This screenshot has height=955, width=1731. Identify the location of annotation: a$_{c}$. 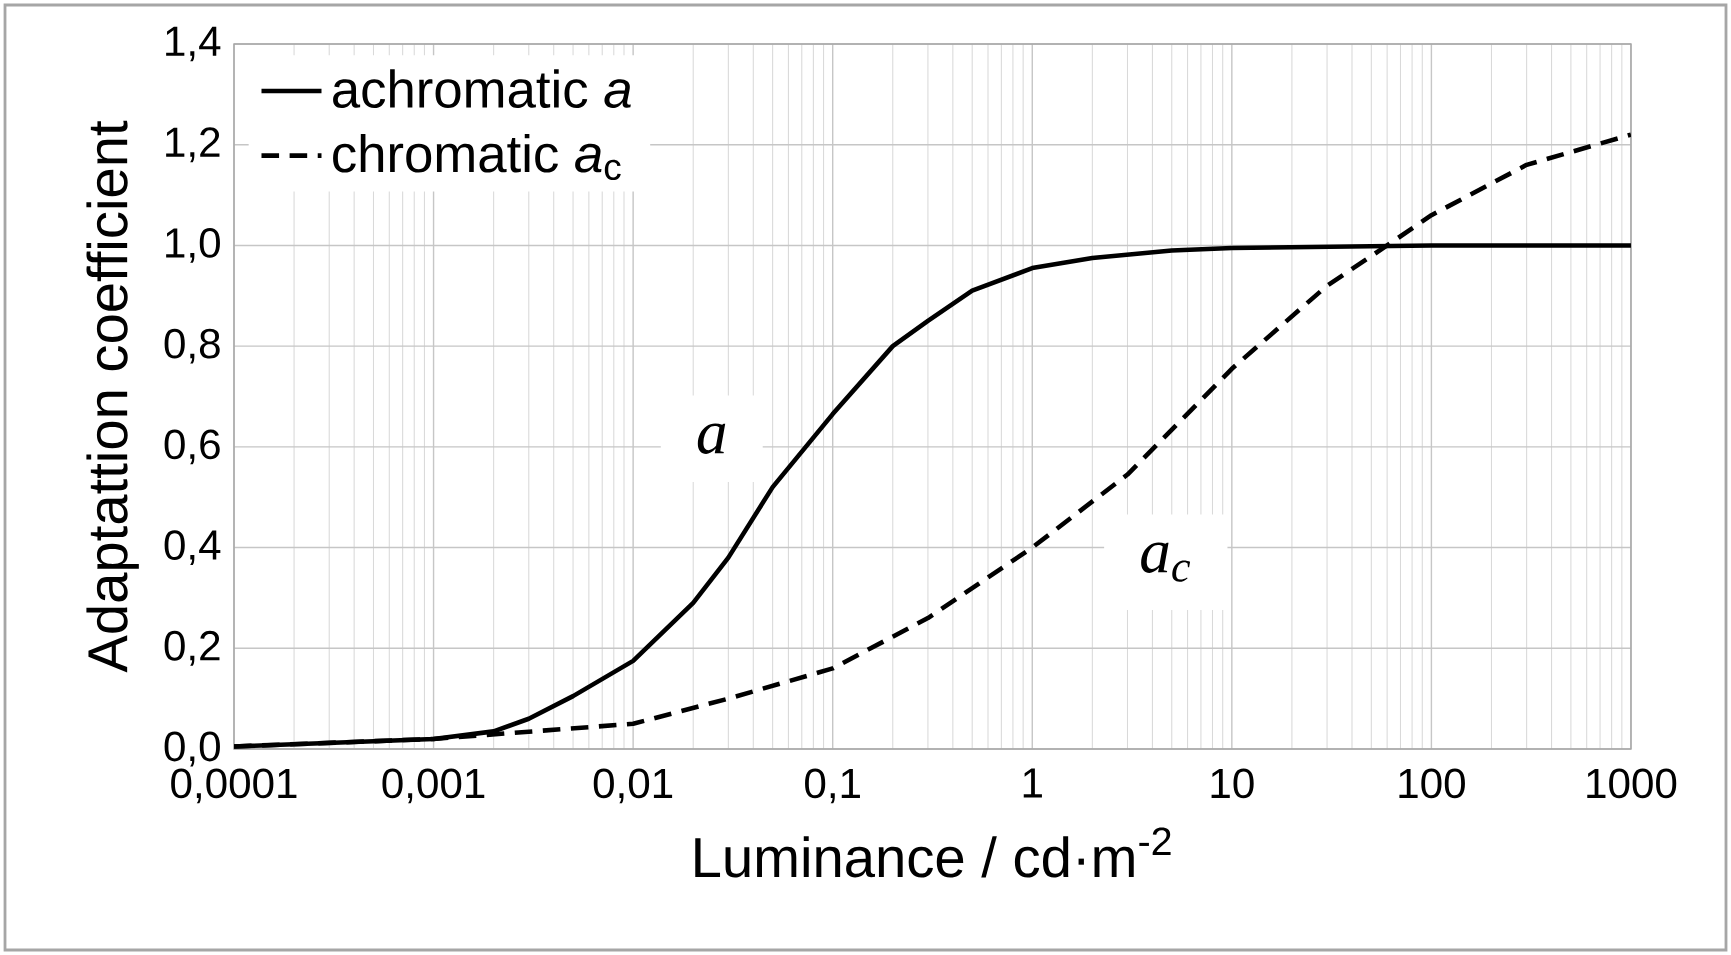
(1166, 562).